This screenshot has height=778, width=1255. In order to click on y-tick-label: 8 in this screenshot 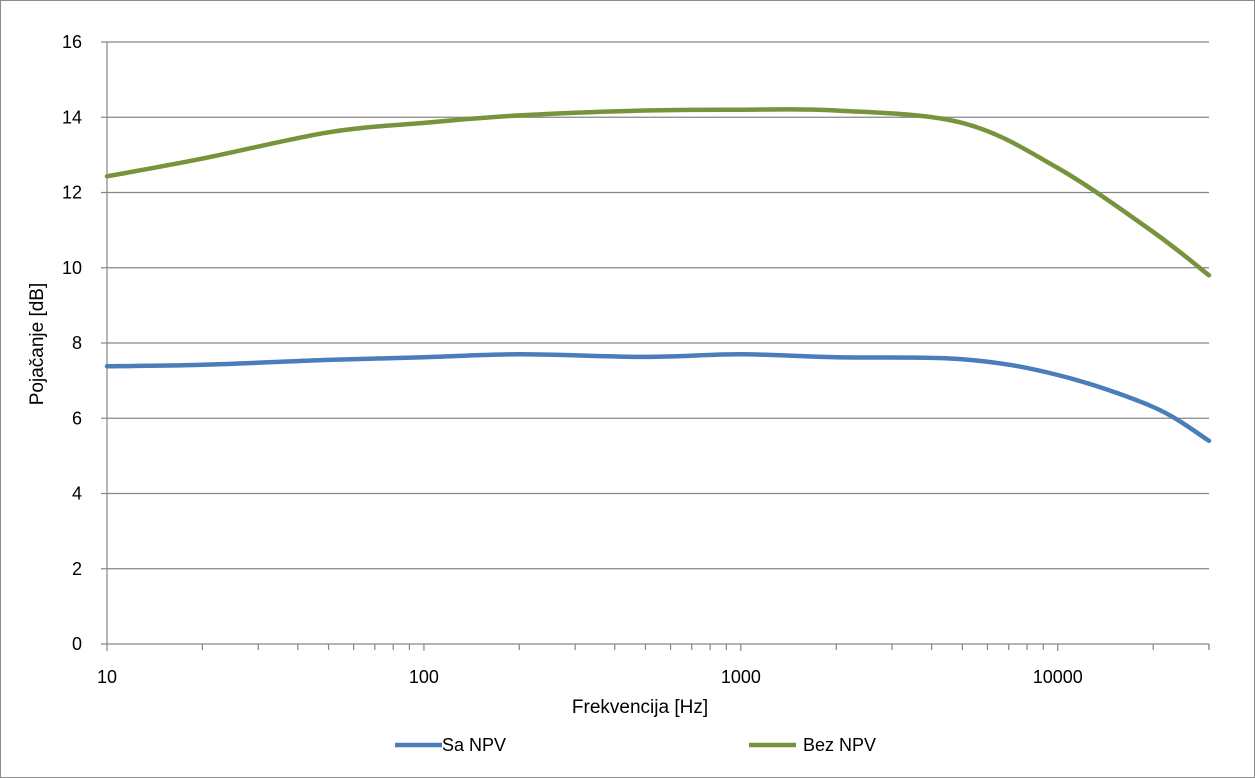, I will do `click(77, 343)`.